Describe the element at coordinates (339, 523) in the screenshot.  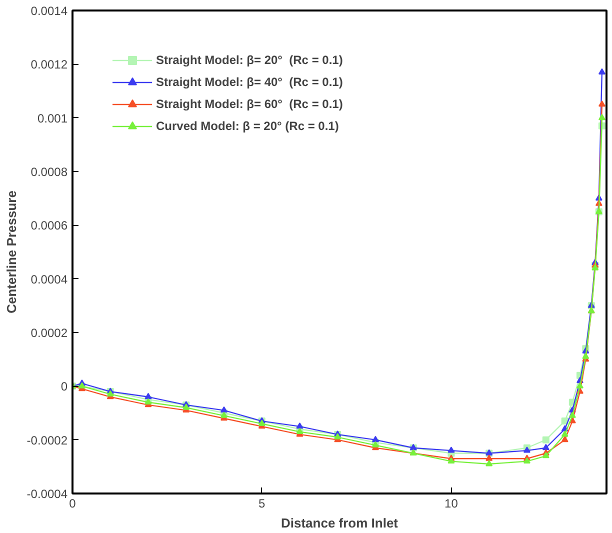
I see `x-axis-title: Distance from Inlet` at that location.